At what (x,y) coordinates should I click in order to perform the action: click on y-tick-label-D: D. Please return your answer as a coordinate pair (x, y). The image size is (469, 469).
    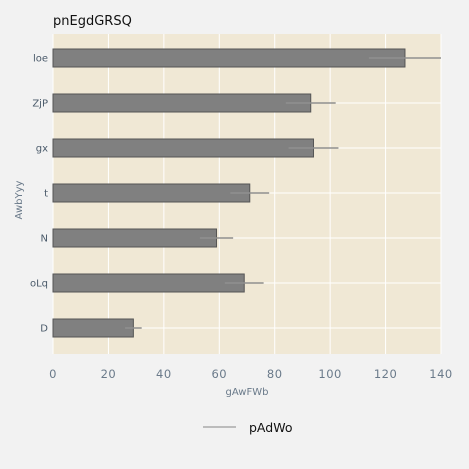
    Looking at the image, I should click on (44, 329).